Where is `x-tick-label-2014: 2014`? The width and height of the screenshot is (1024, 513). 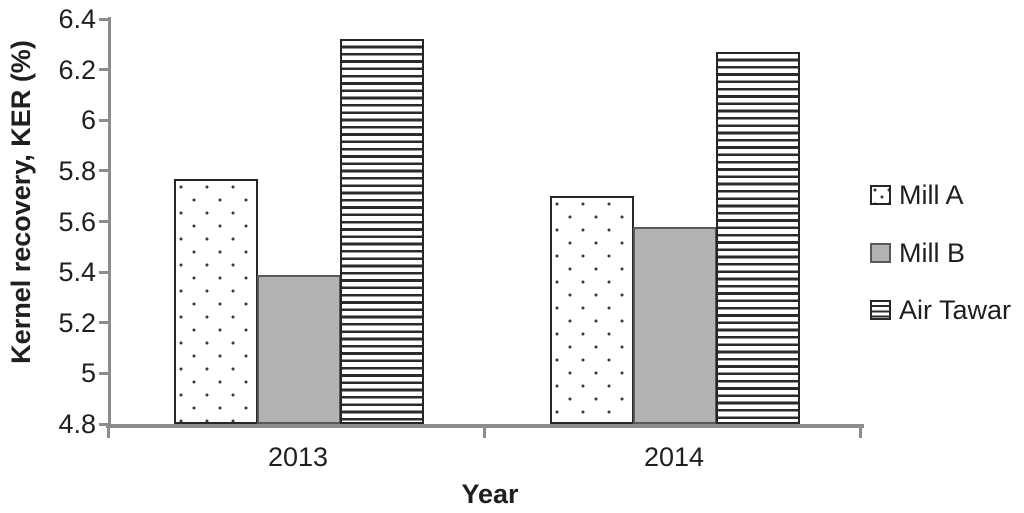 x-tick-label-2014: 2014 is located at coordinates (674, 457).